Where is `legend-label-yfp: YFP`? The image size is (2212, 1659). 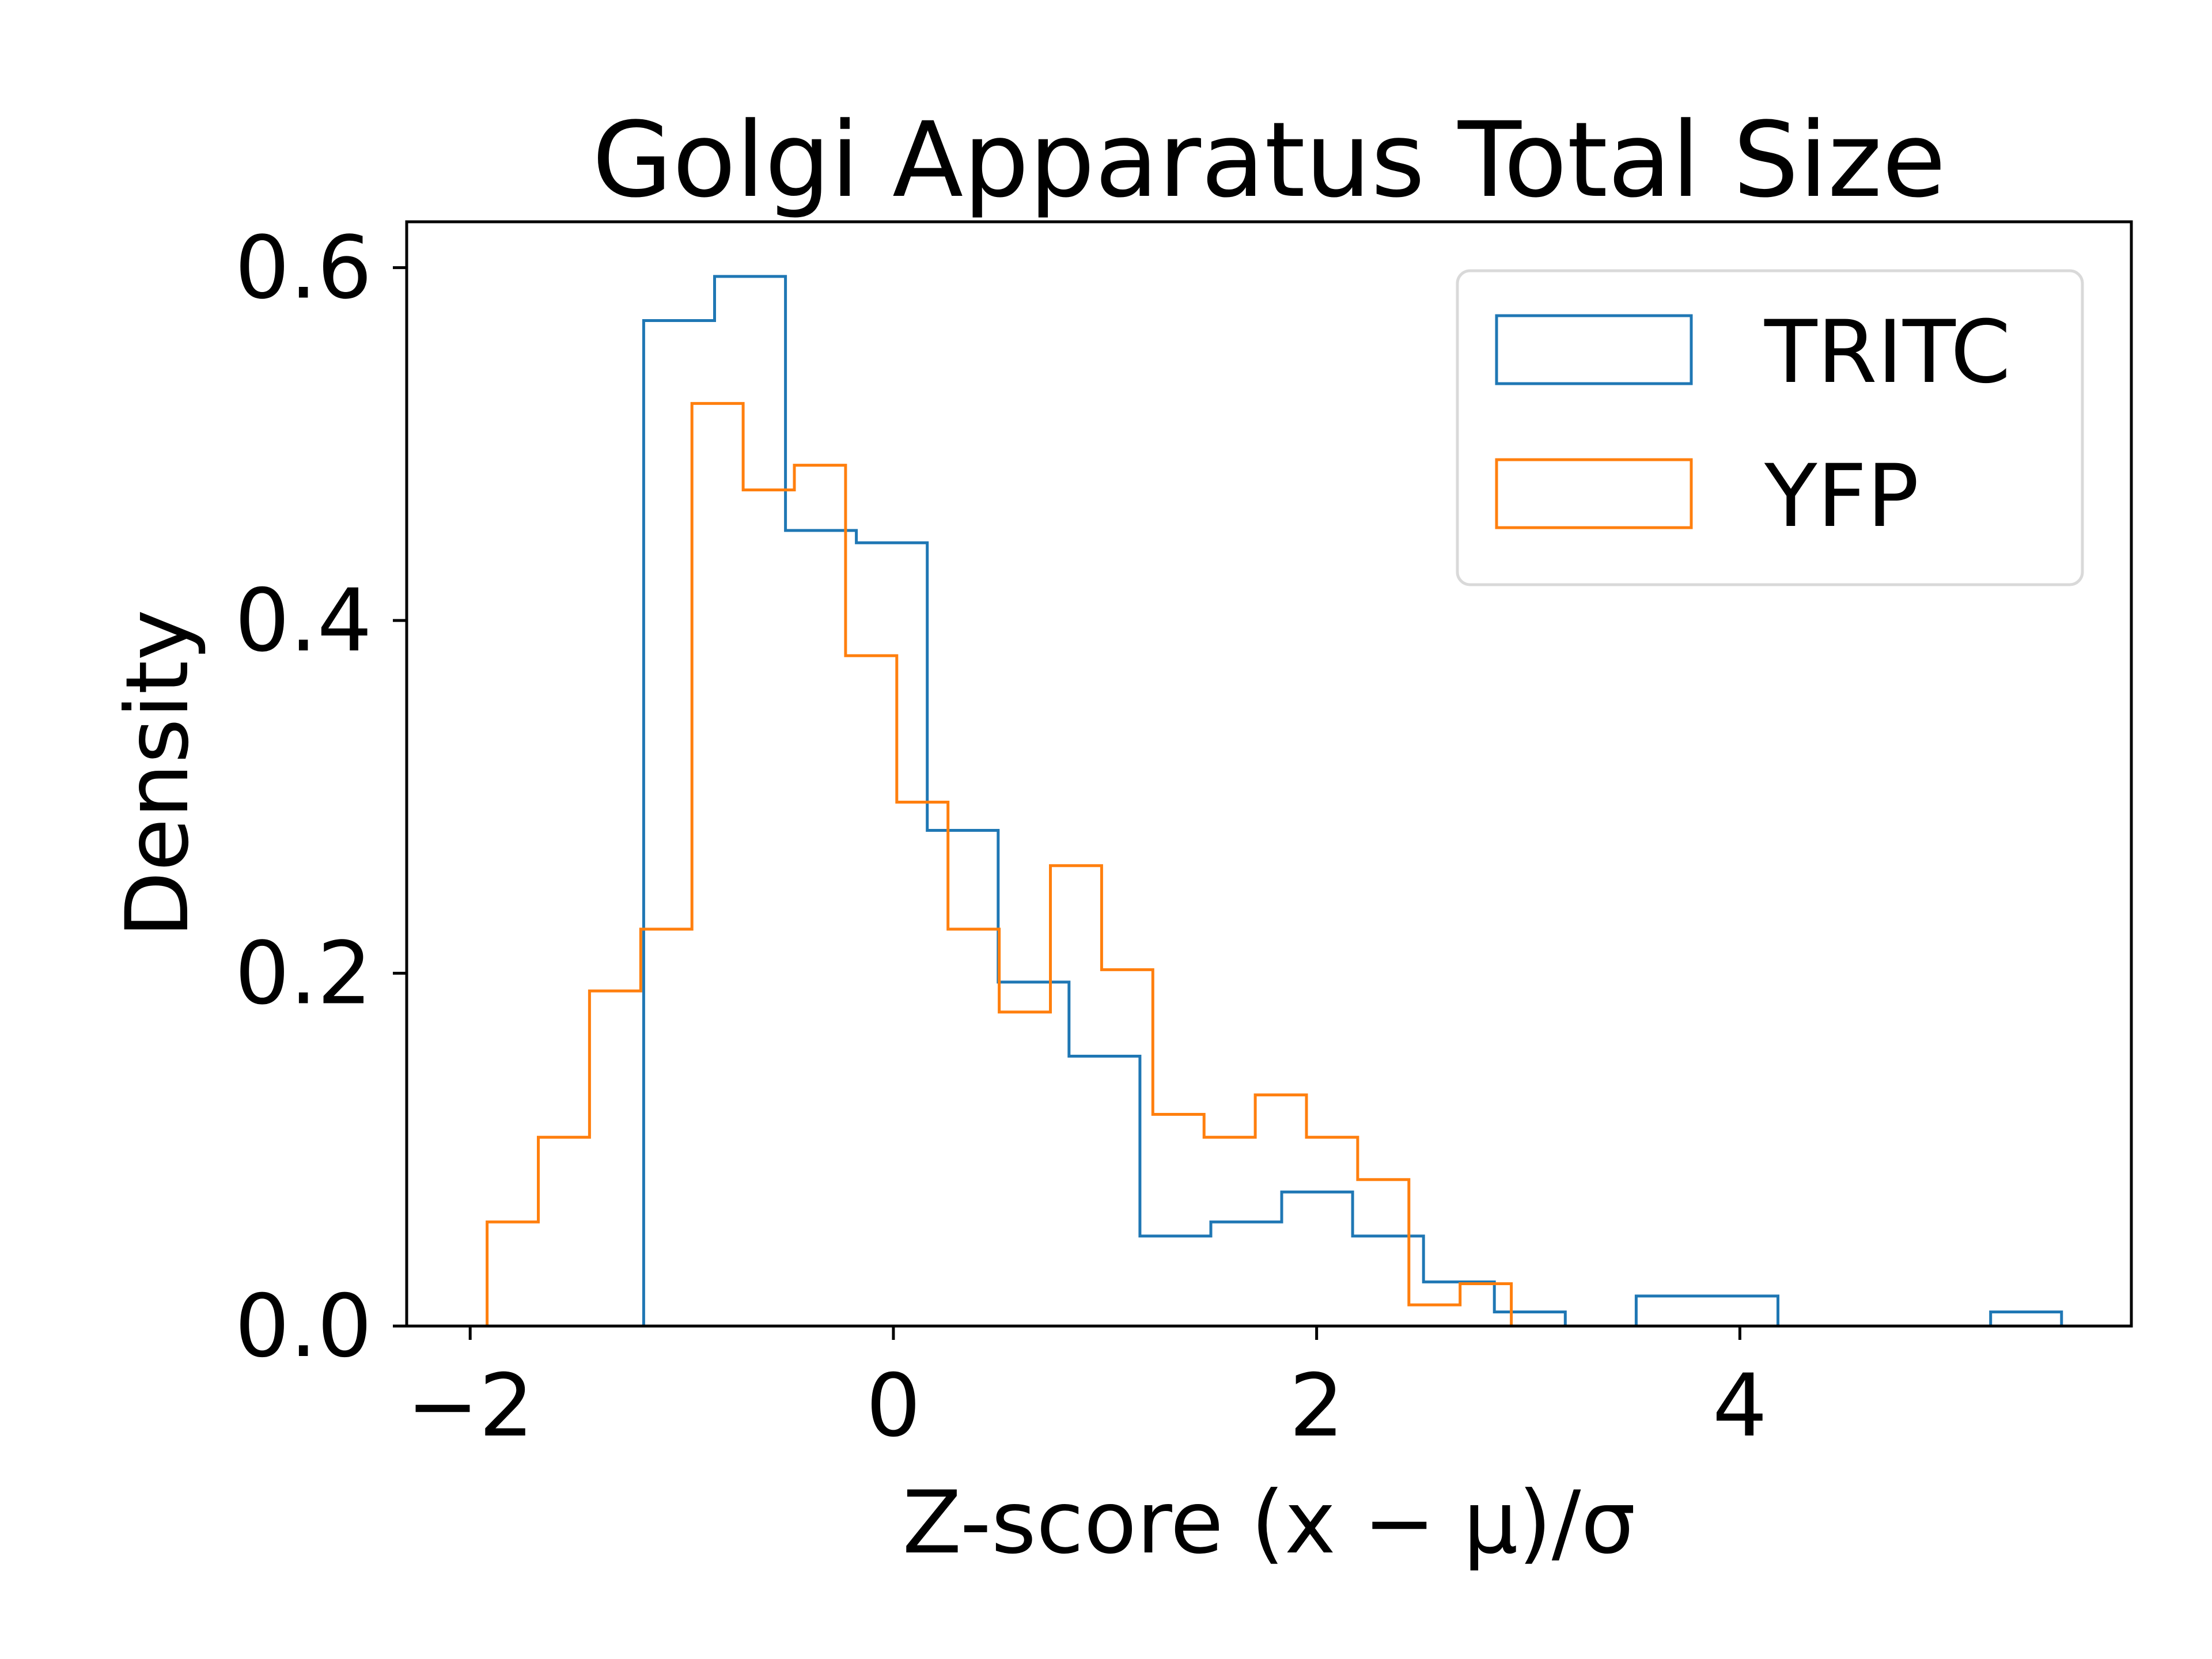
legend-label-yfp: YFP is located at coordinates (1841, 496).